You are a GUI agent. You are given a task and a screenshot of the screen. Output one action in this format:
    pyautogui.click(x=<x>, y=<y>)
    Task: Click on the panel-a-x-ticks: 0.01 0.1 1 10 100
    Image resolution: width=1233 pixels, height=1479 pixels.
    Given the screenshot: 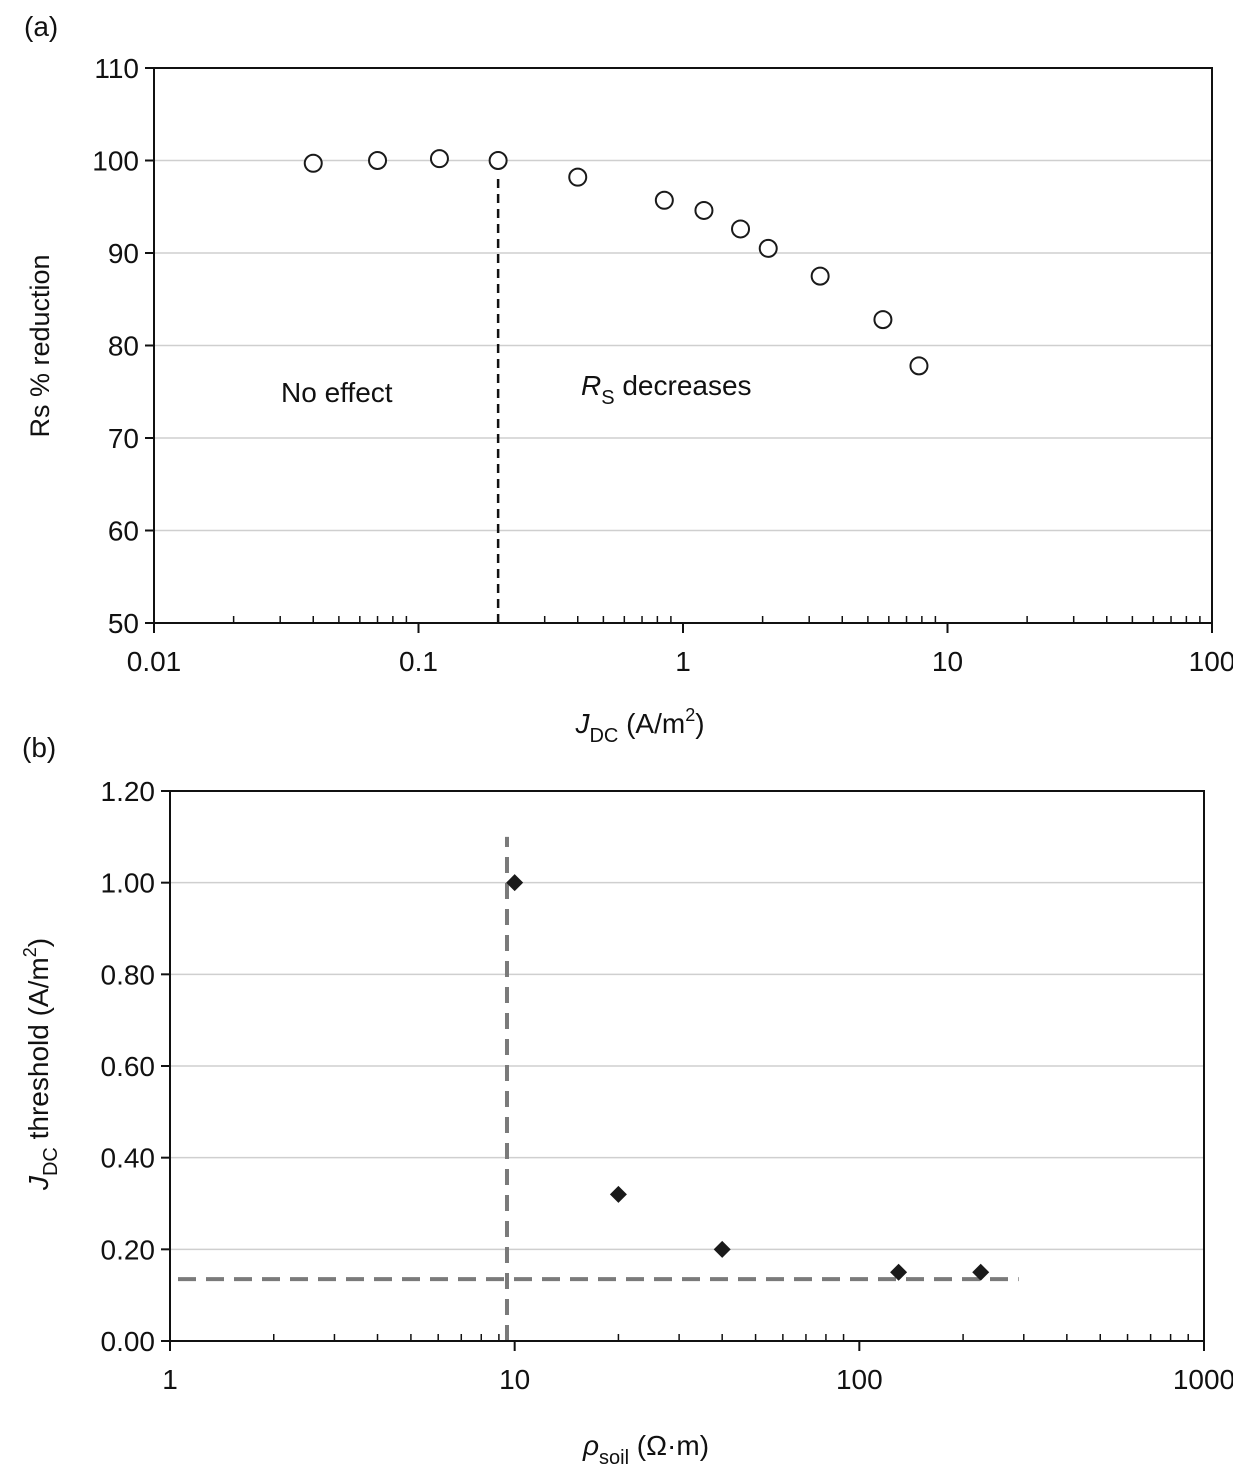 What is the action you would take?
    pyautogui.click(x=680, y=646)
    